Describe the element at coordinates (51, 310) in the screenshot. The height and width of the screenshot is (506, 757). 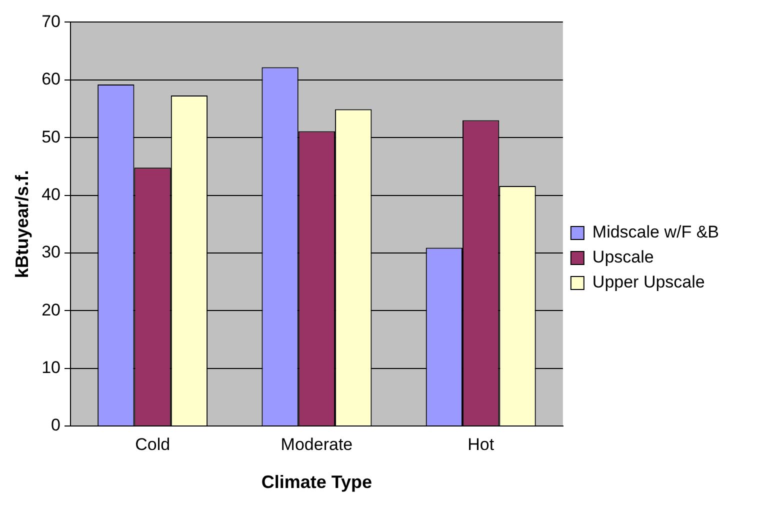
I see `y-tick-label: 20` at that location.